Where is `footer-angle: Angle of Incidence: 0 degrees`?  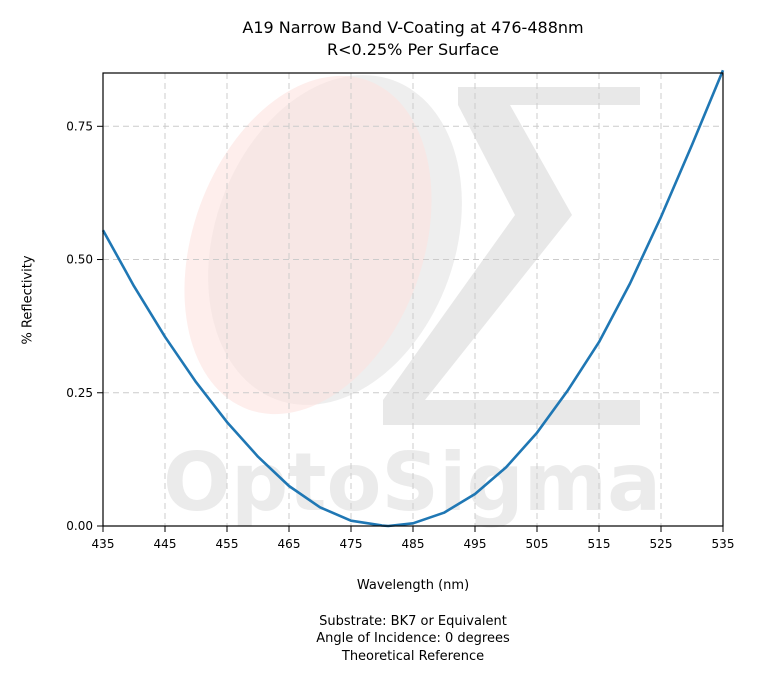
footer-angle: Angle of Incidence: 0 degrees is located at coordinates (413, 638).